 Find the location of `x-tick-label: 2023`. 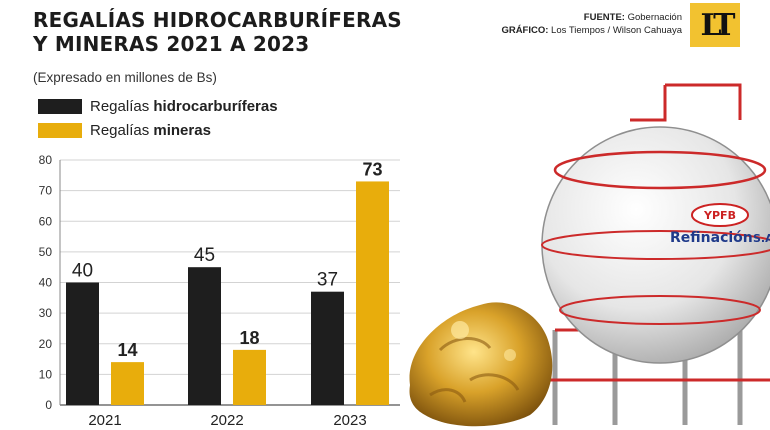

x-tick-label: 2023 is located at coordinates (349, 420).